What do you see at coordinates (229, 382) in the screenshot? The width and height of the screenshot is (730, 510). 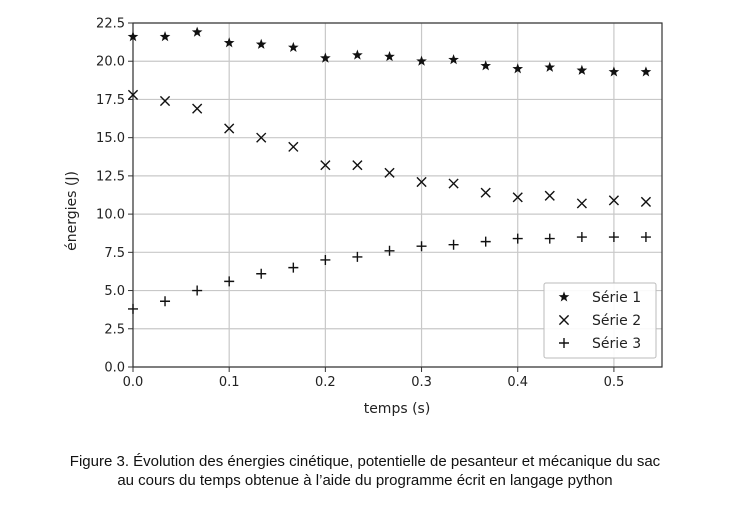 I see `x-tick-label: 0.1` at bounding box center [229, 382].